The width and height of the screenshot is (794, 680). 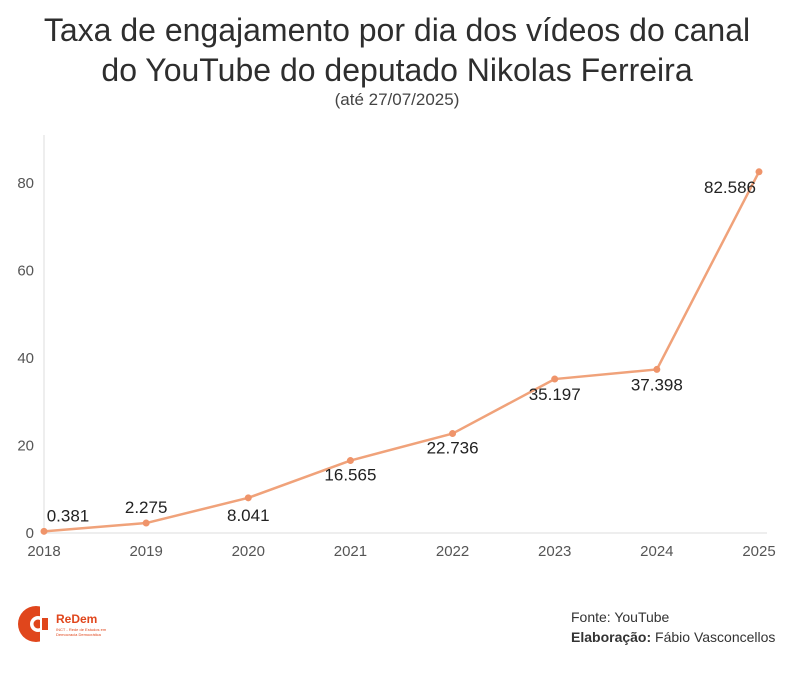 What do you see at coordinates (397, 99) in the screenshot?
I see `chart-subtitle: (até 27/07/2025)` at bounding box center [397, 99].